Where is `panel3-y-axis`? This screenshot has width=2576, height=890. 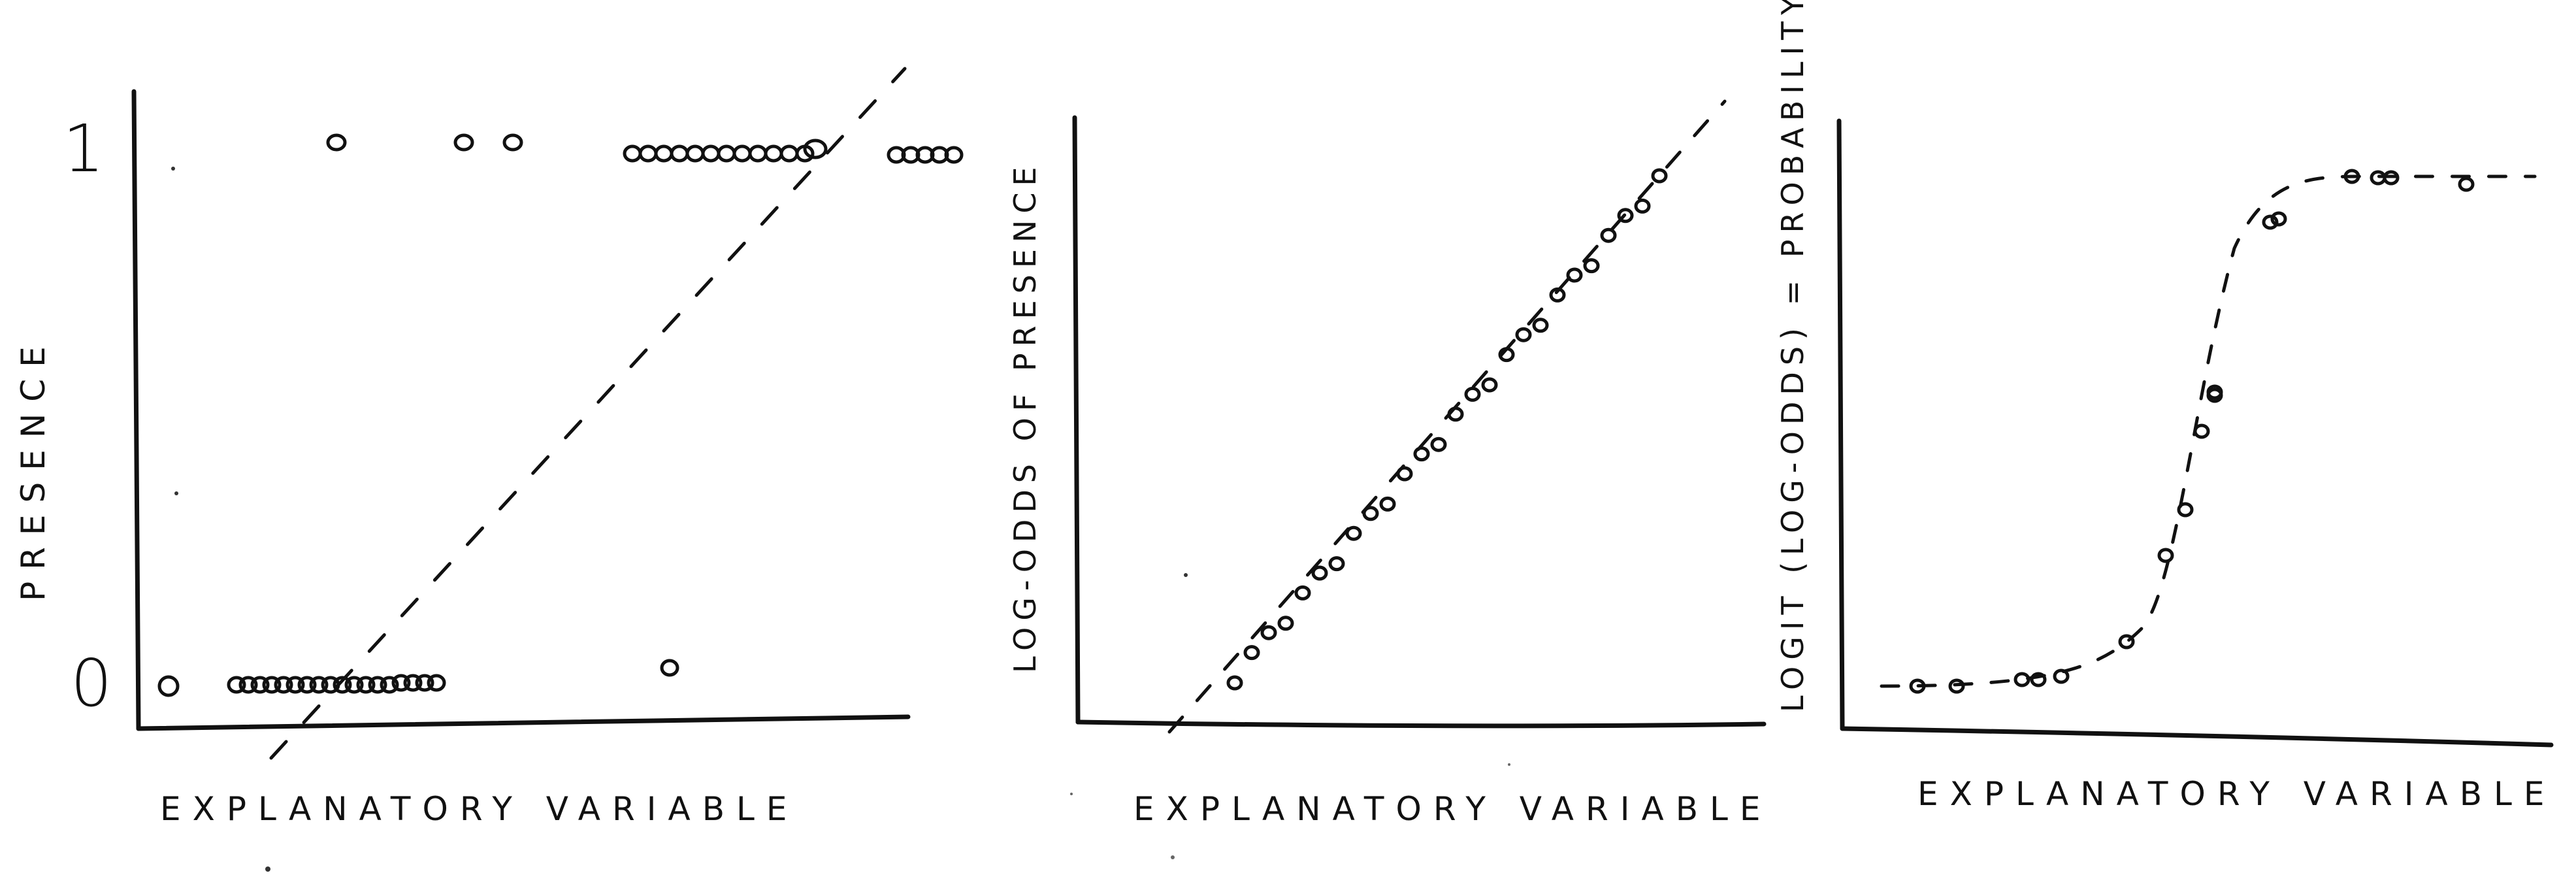 panel3-y-axis is located at coordinates (1840, 424).